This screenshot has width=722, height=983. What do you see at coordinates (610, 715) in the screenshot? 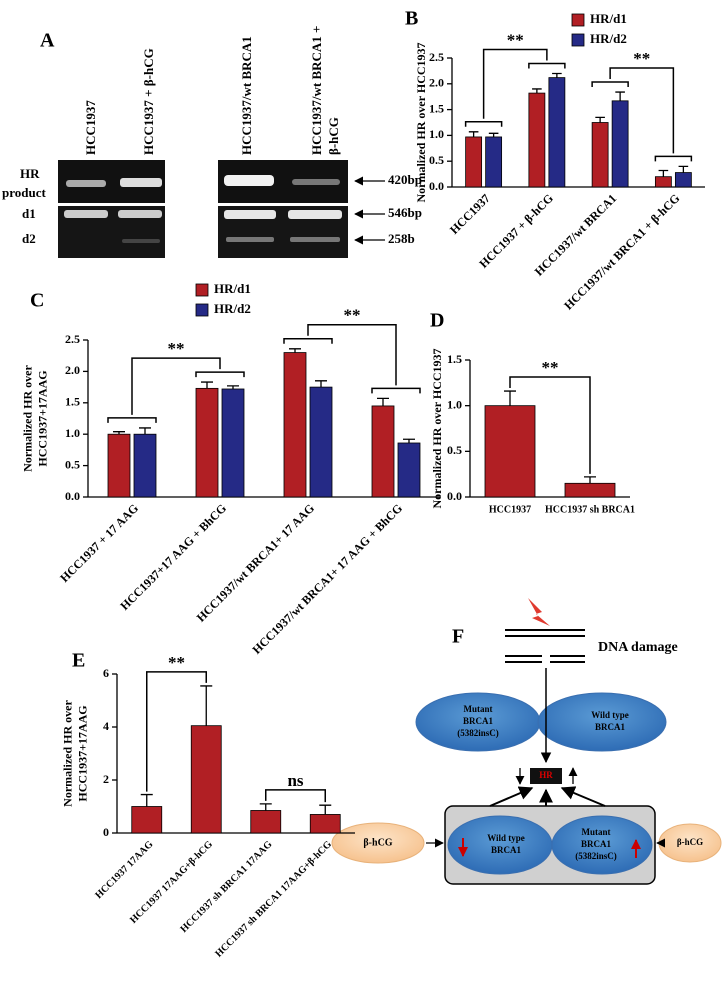
I see `protein-label: Wild type` at bounding box center [610, 715].